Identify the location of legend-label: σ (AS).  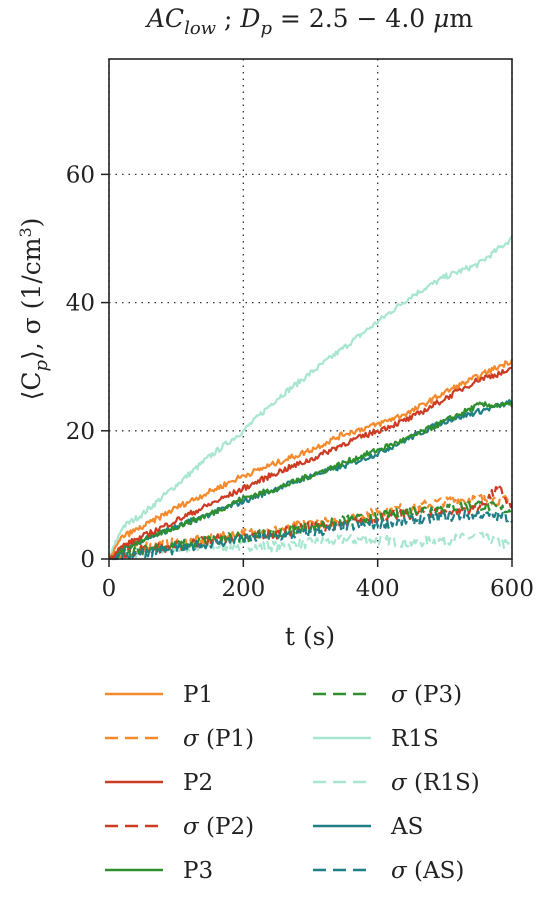
(427, 871).